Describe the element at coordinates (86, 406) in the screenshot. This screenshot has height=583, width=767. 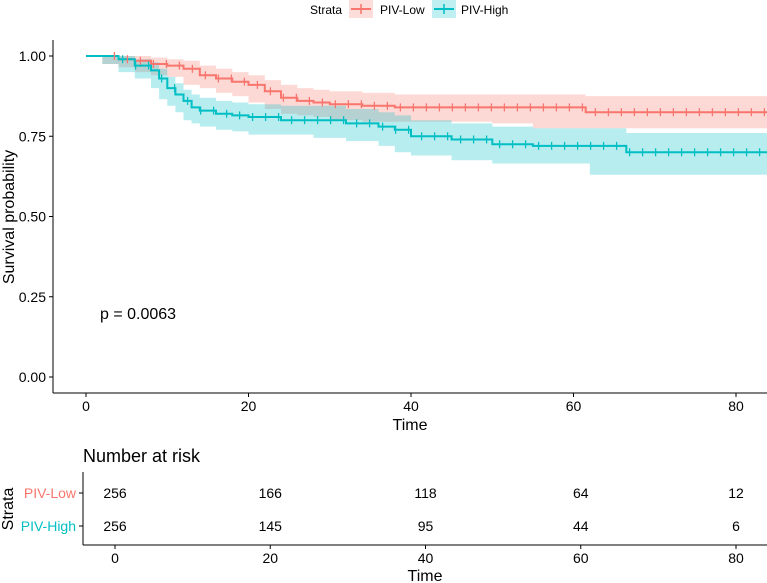
I see `x-tick-label: 0` at that location.